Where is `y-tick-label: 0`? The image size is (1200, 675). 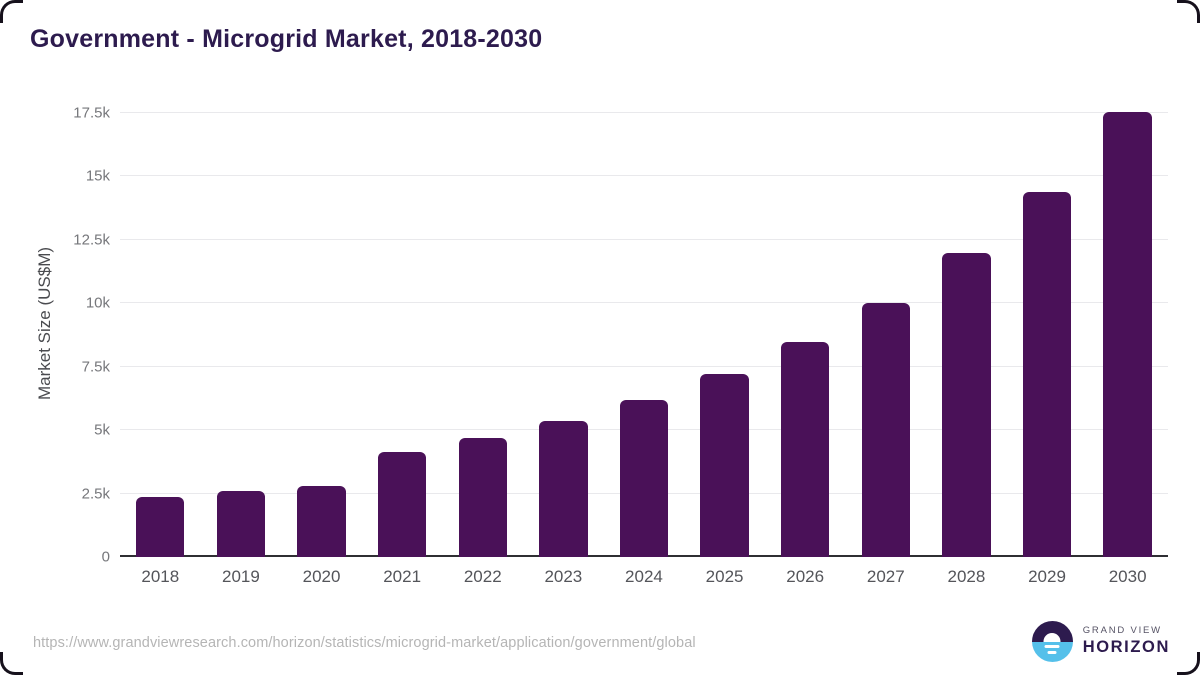 y-tick-label: 0 is located at coordinates (105, 557).